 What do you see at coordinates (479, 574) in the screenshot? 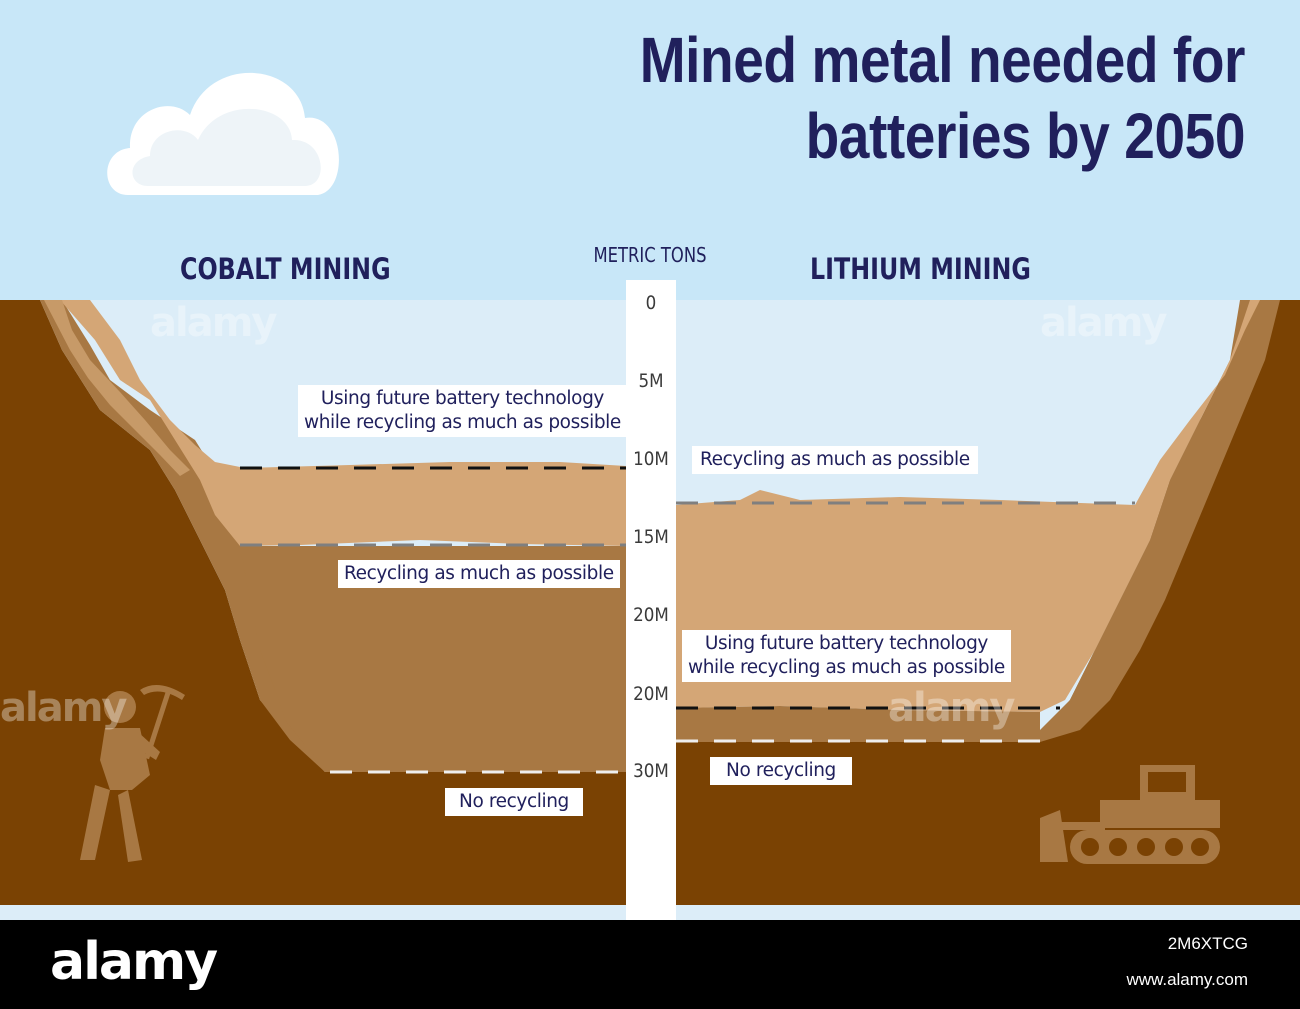
I see `cobalt-recycling-label: Recycling as much as possible` at bounding box center [479, 574].